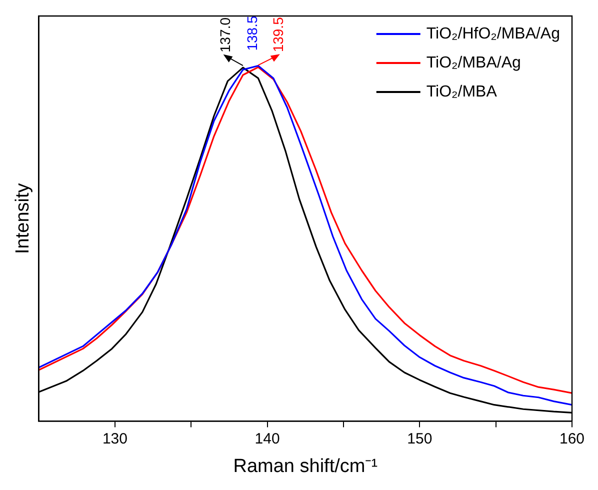 This screenshot has width=598, height=490. I want to click on legend-label: TiO₂/HfO₂/MBA/Ag, so click(493, 33).